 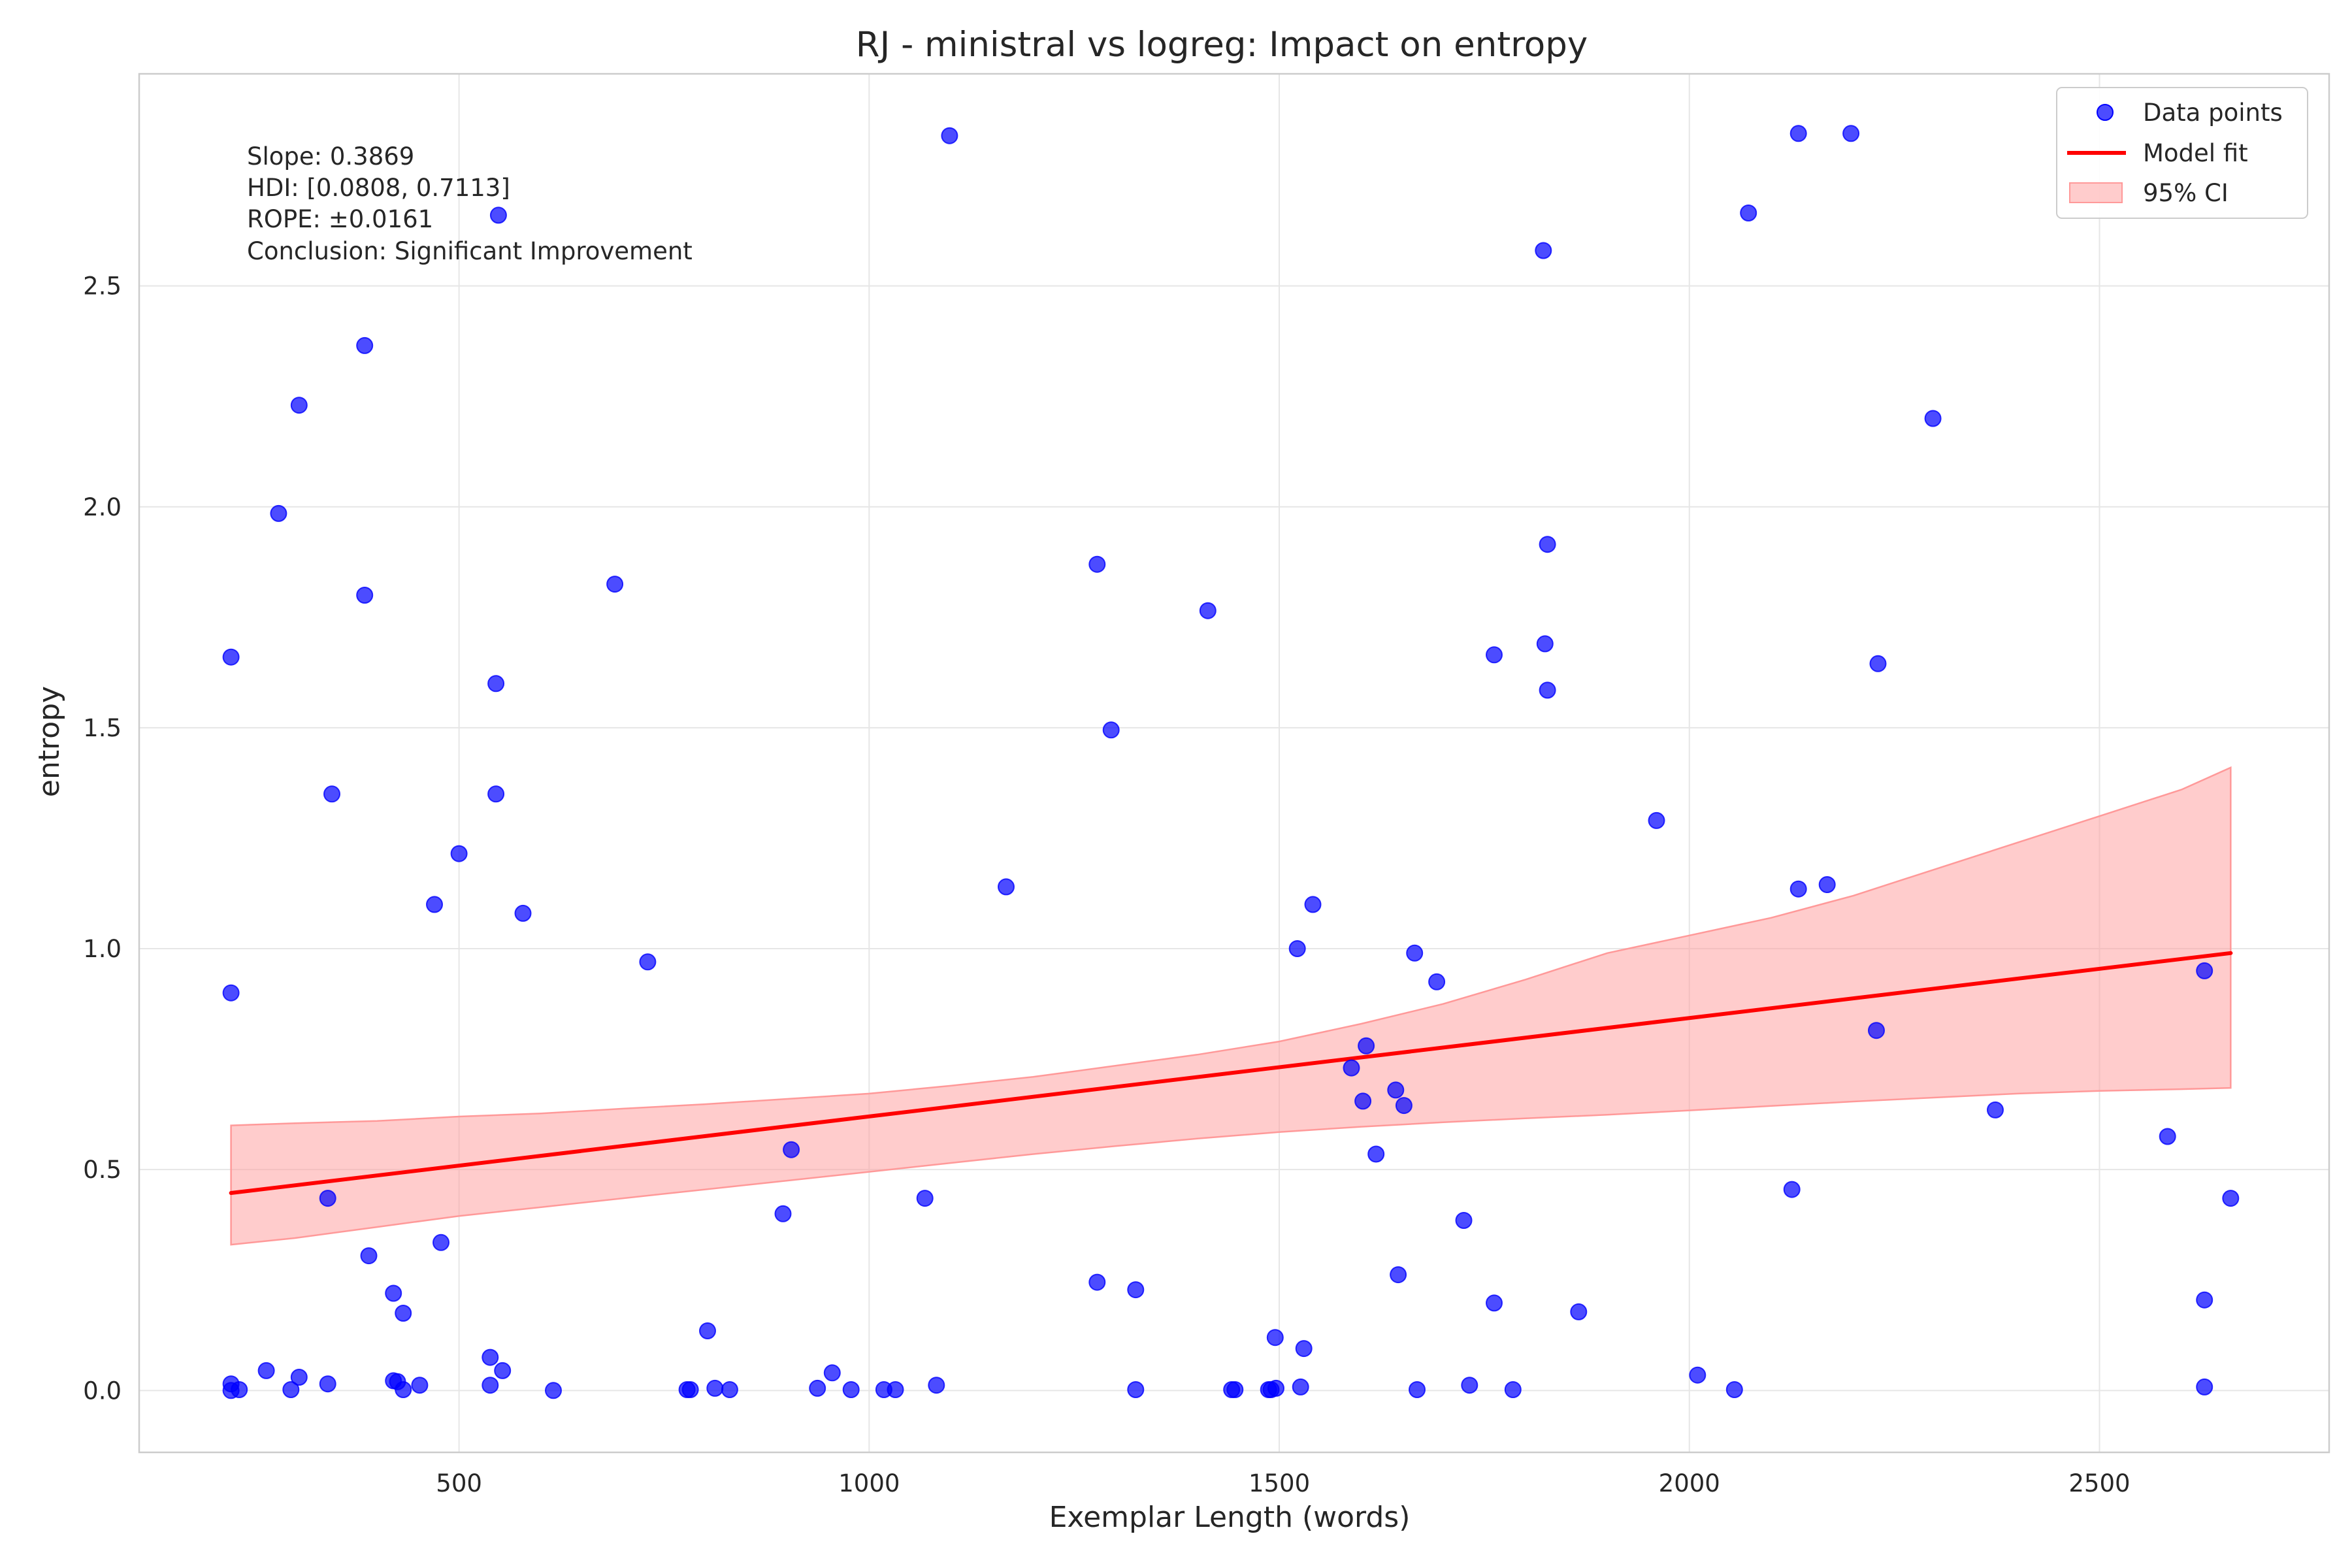 I want to click on x-tick-label: 1500, so click(x=1279, y=1483).